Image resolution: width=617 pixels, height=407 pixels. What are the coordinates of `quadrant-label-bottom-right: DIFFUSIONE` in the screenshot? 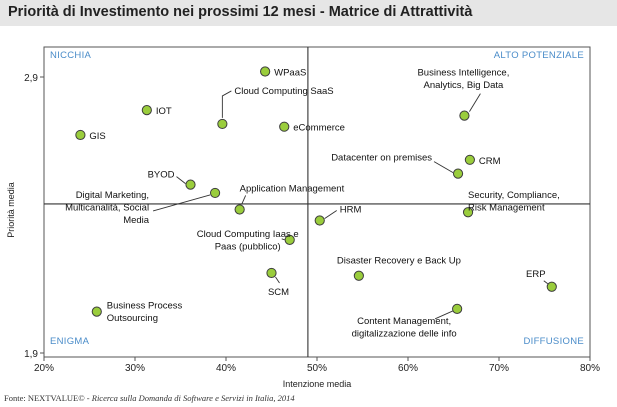 It's located at (553, 341).